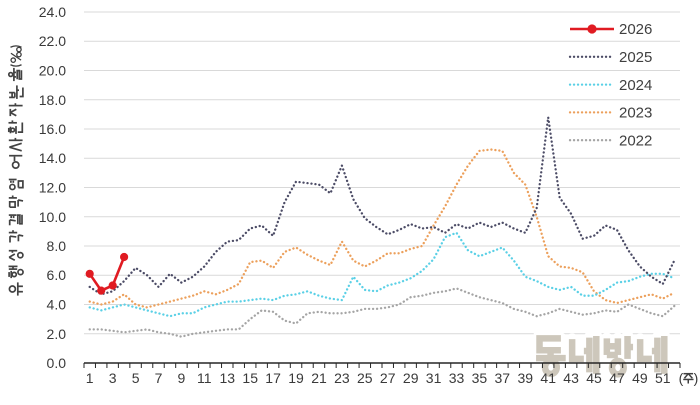  What do you see at coordinates (548, 378) in the screenshot?
I see `svg-text: 41` at bounding box center [548, 378].